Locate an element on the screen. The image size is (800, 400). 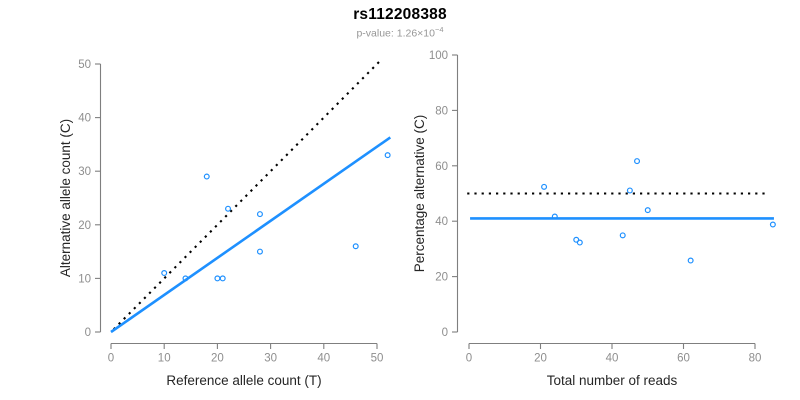
y-tick-label: 30 is located at coordinates (84, 172).